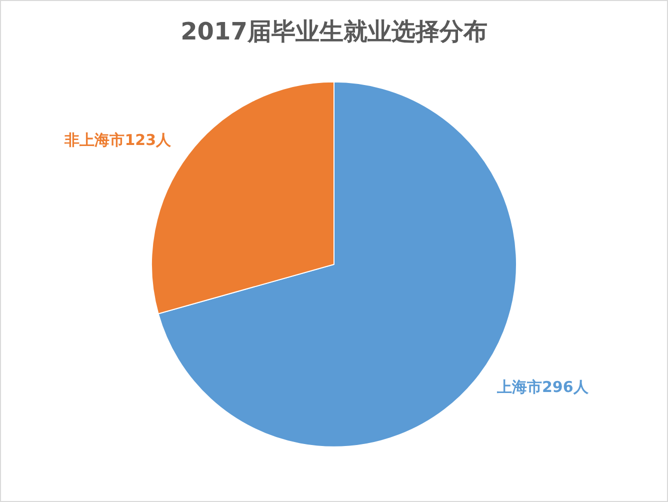  What do you see at coordinates (94, 139) in the screenshot?
I see `slice-label: 非上海市` at bounding box center [94, 139].